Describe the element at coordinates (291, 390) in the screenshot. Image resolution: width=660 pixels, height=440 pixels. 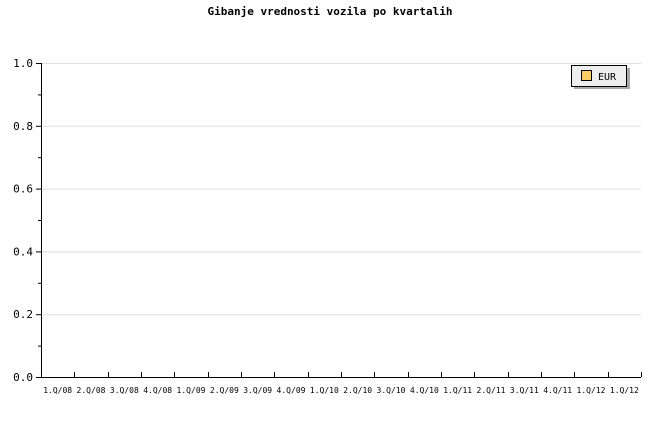
I see `x-tick-label: 4.Q/09` at that location.